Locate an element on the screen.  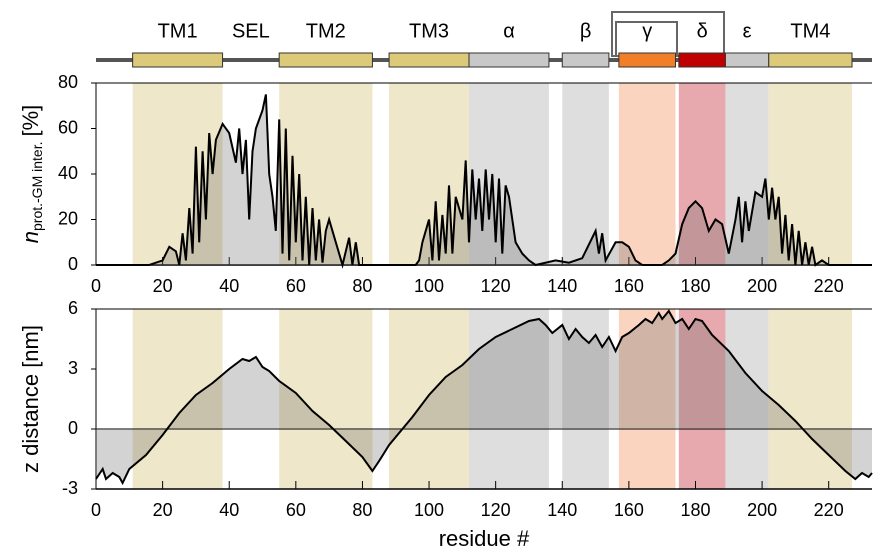
y-axis-label-part: z distance [nm] is located at coordinates (30, 399).